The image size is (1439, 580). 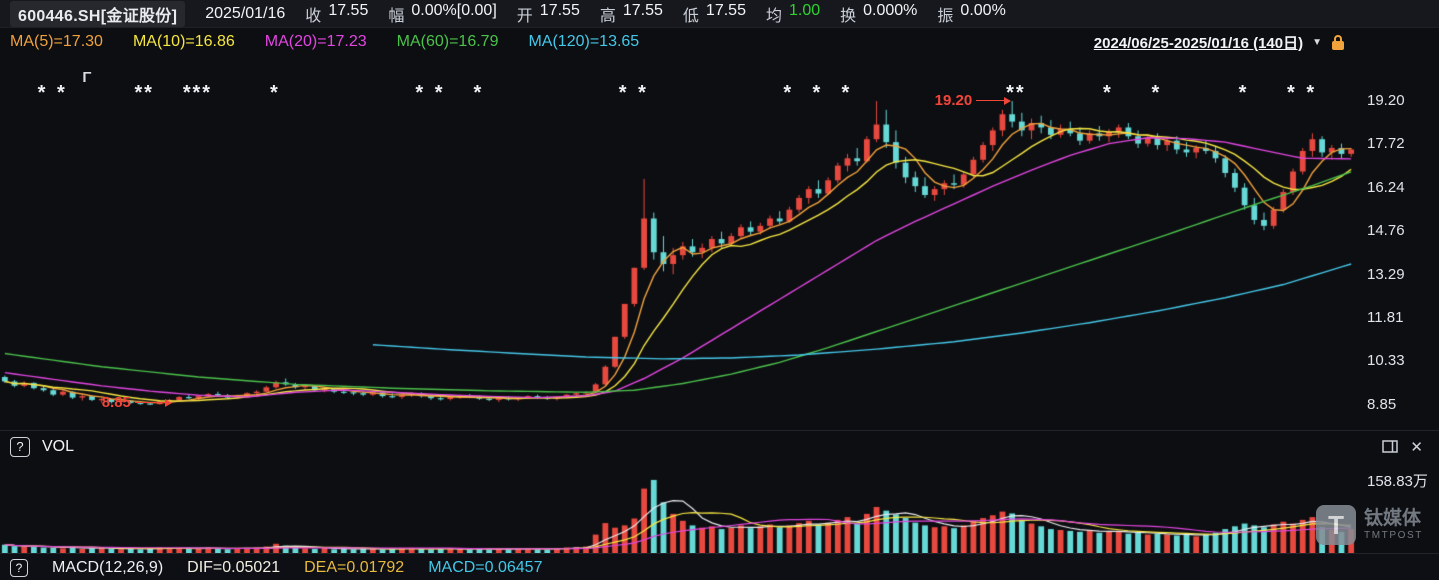 I want to click on price-axis: 19.20 17.72 16.24 14.76 13.29 11.81 10.33 8.85, so click(x=1397, y=243).